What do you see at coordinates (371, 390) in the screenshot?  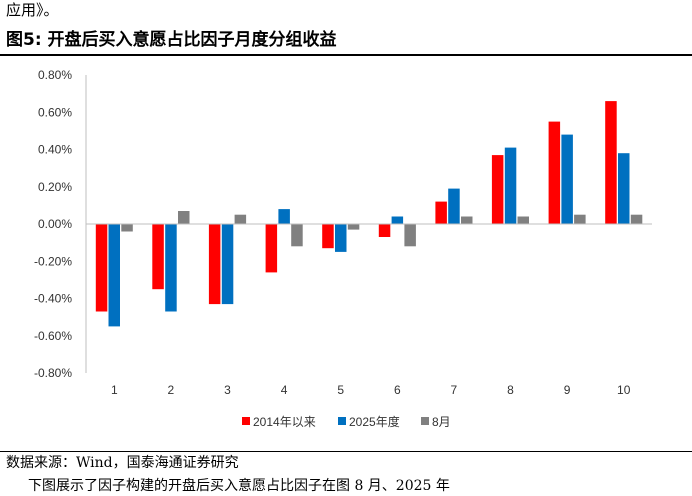 I see `x-axis-labels: 1 2 3 4 5 6 7 8 9 10` at bounding box center [371, 390].